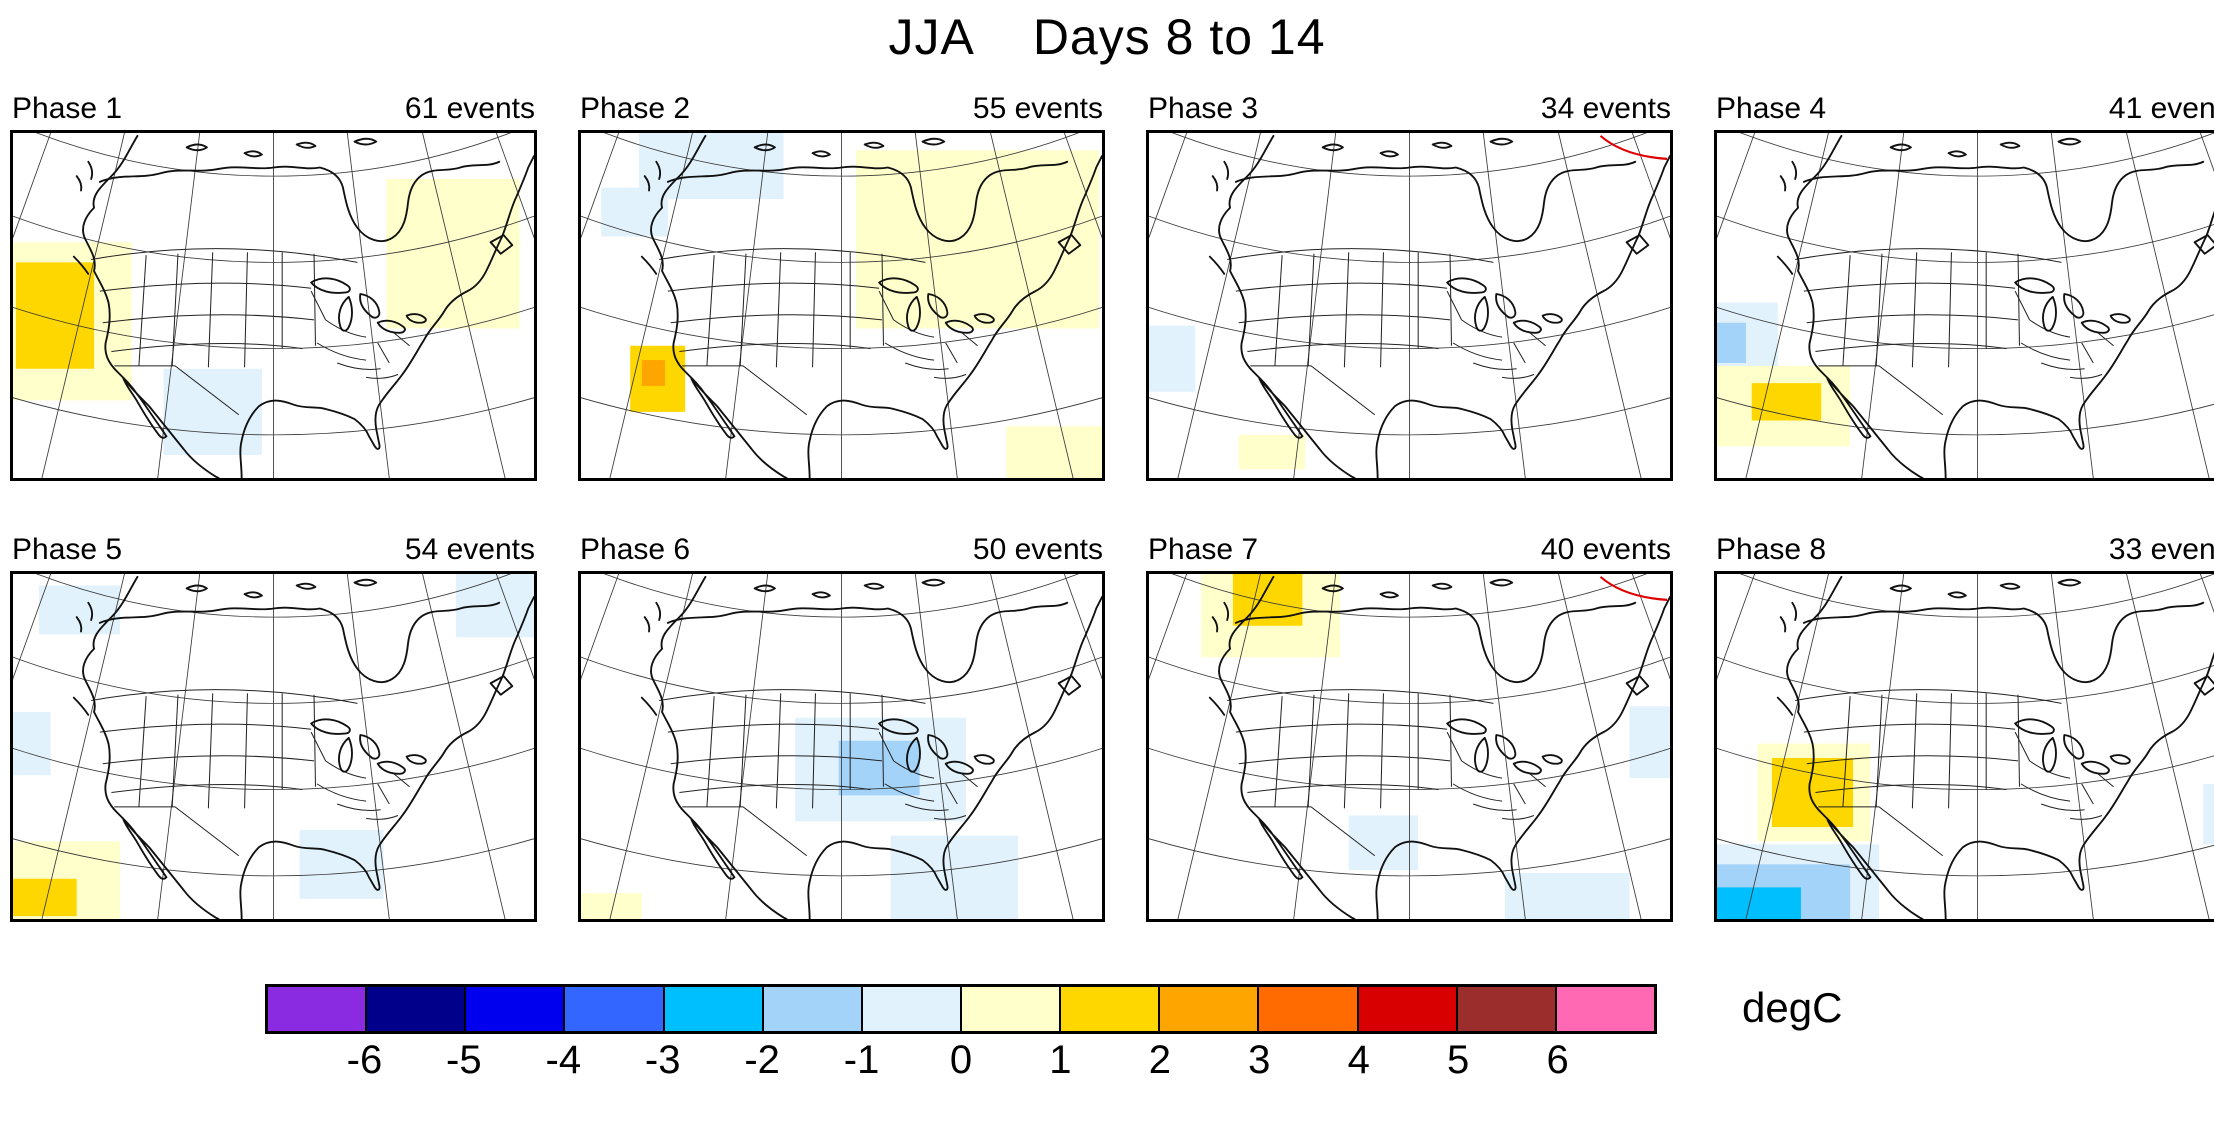 This screenshot has height=1130, width=2214. What do you see at coordinates (1060, 1060) in the screenshot?
I see `colorbar-tick: 1` at bounding box center [1060, 1060].